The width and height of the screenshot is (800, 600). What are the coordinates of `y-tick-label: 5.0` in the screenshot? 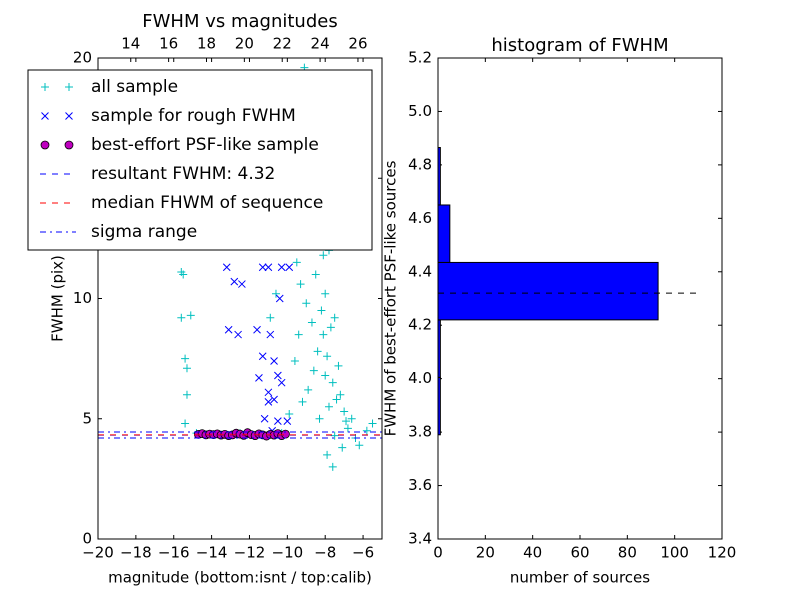 It's located at (420, 111).